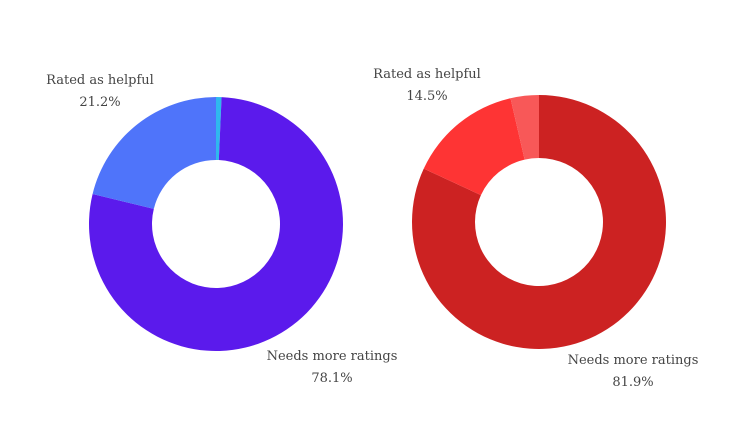 The height and width of the screenshot is (431, 733). I want to click on label-group-right-helpful: Rated as helpful 14.5%, so click(427, 85).